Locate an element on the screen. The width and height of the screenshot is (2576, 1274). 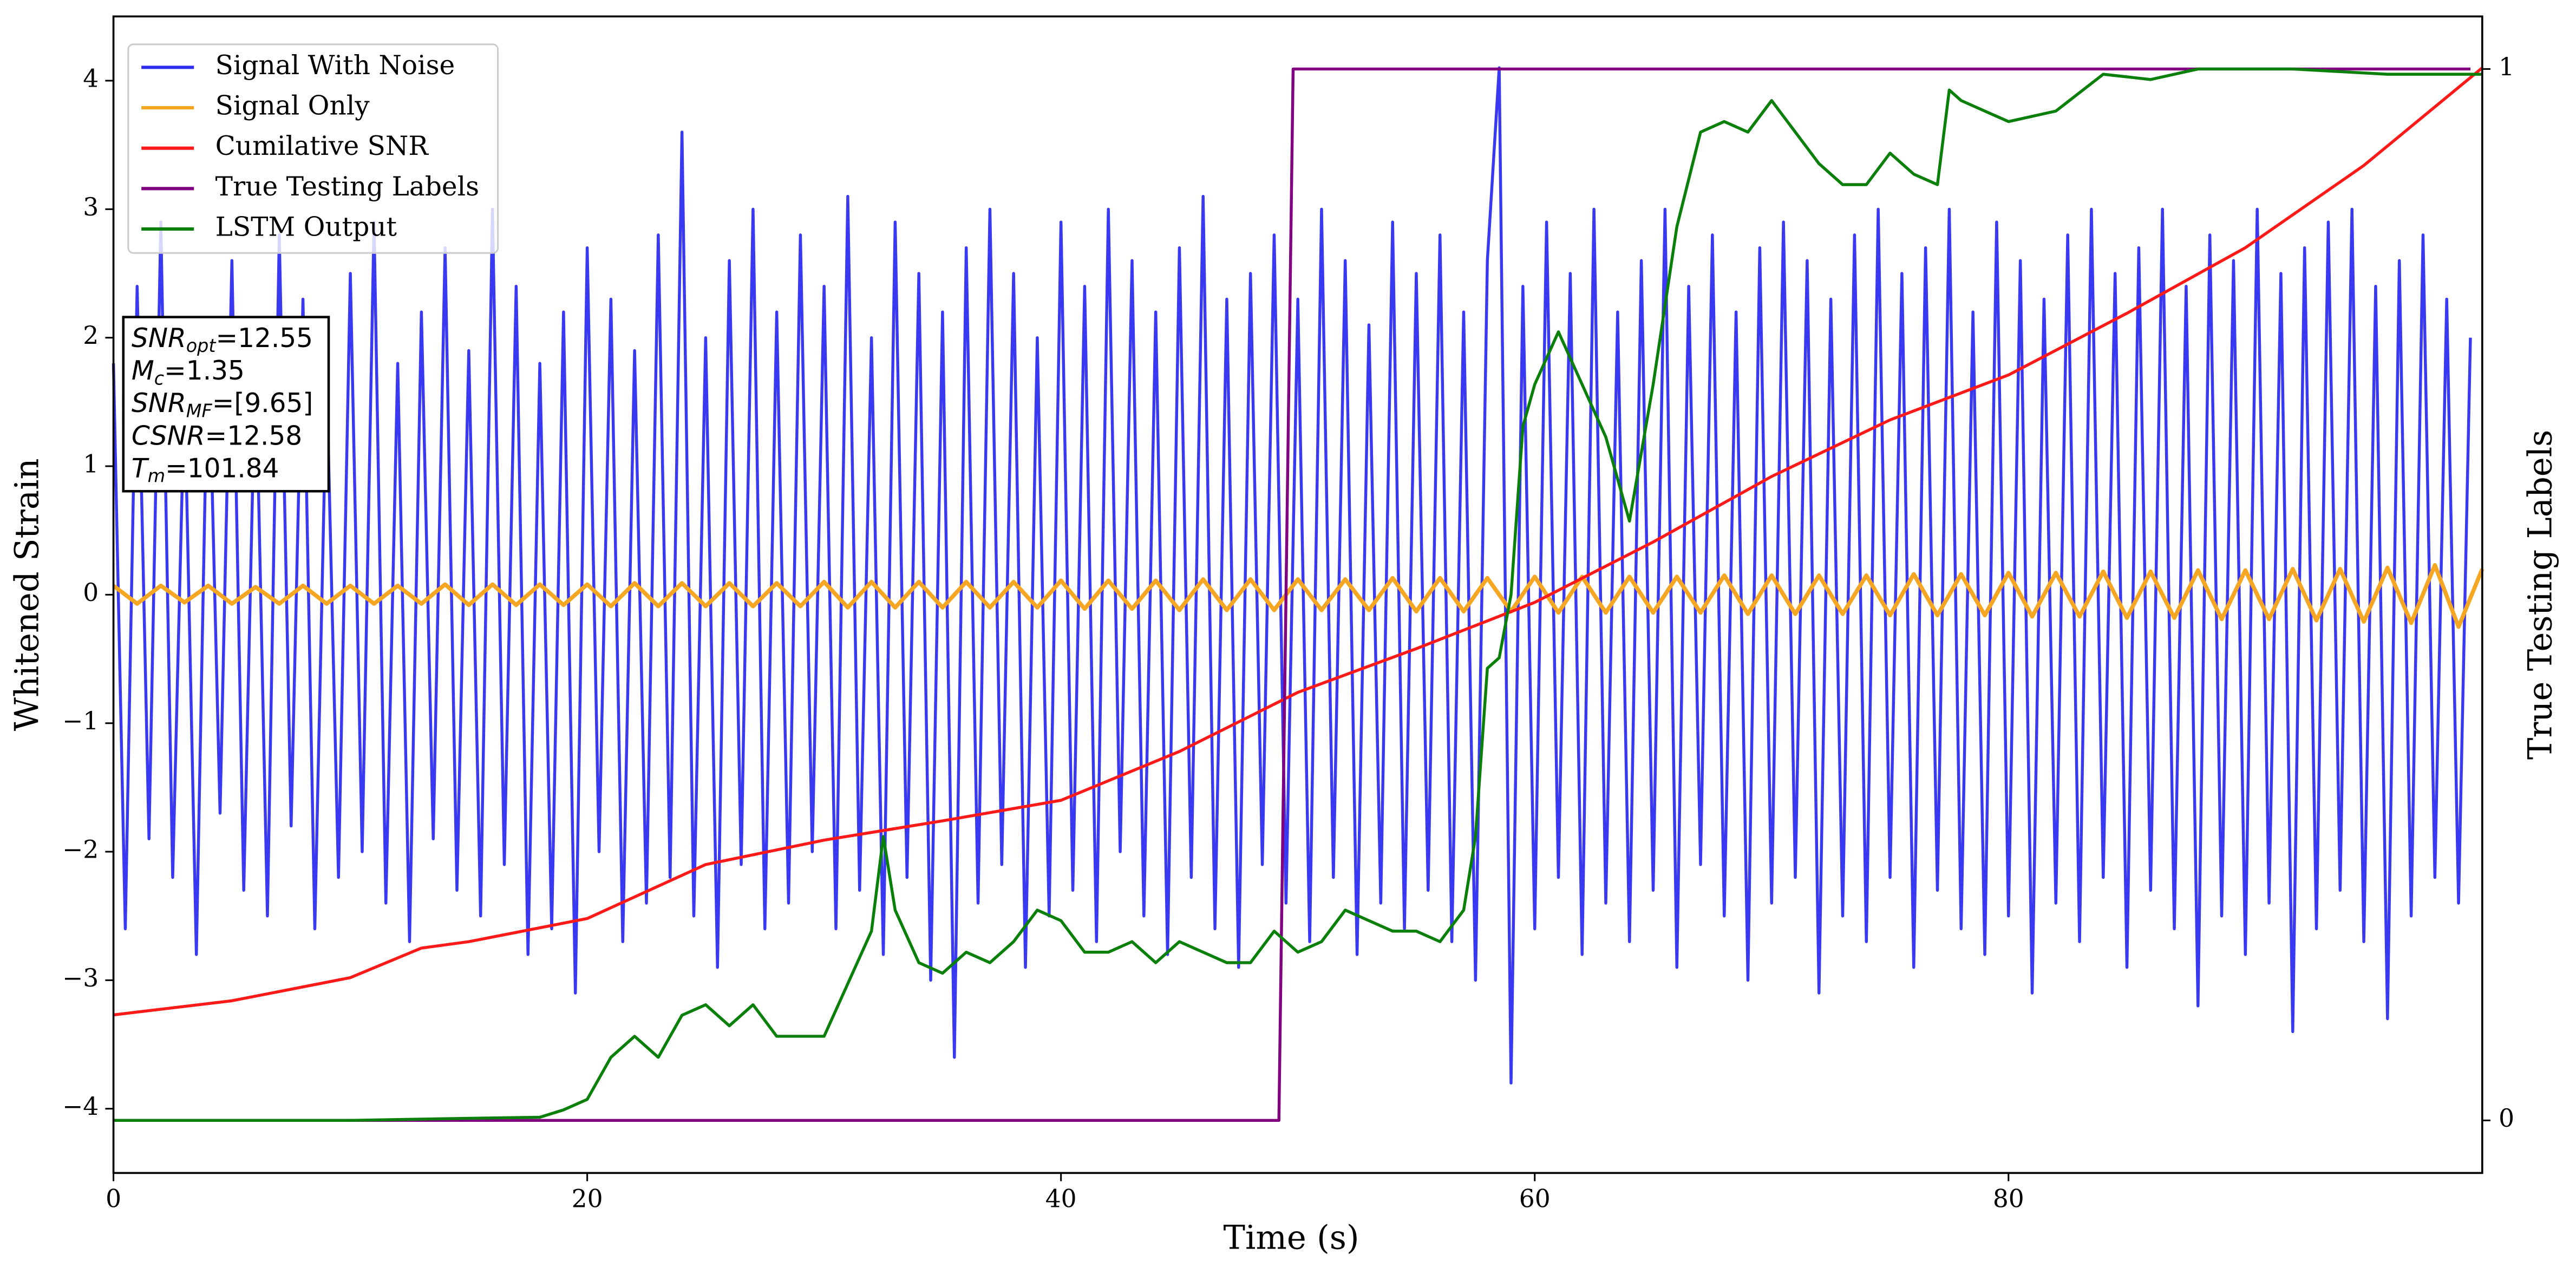
annotation-symbol: CSNR is located at coordinates (169, 436).